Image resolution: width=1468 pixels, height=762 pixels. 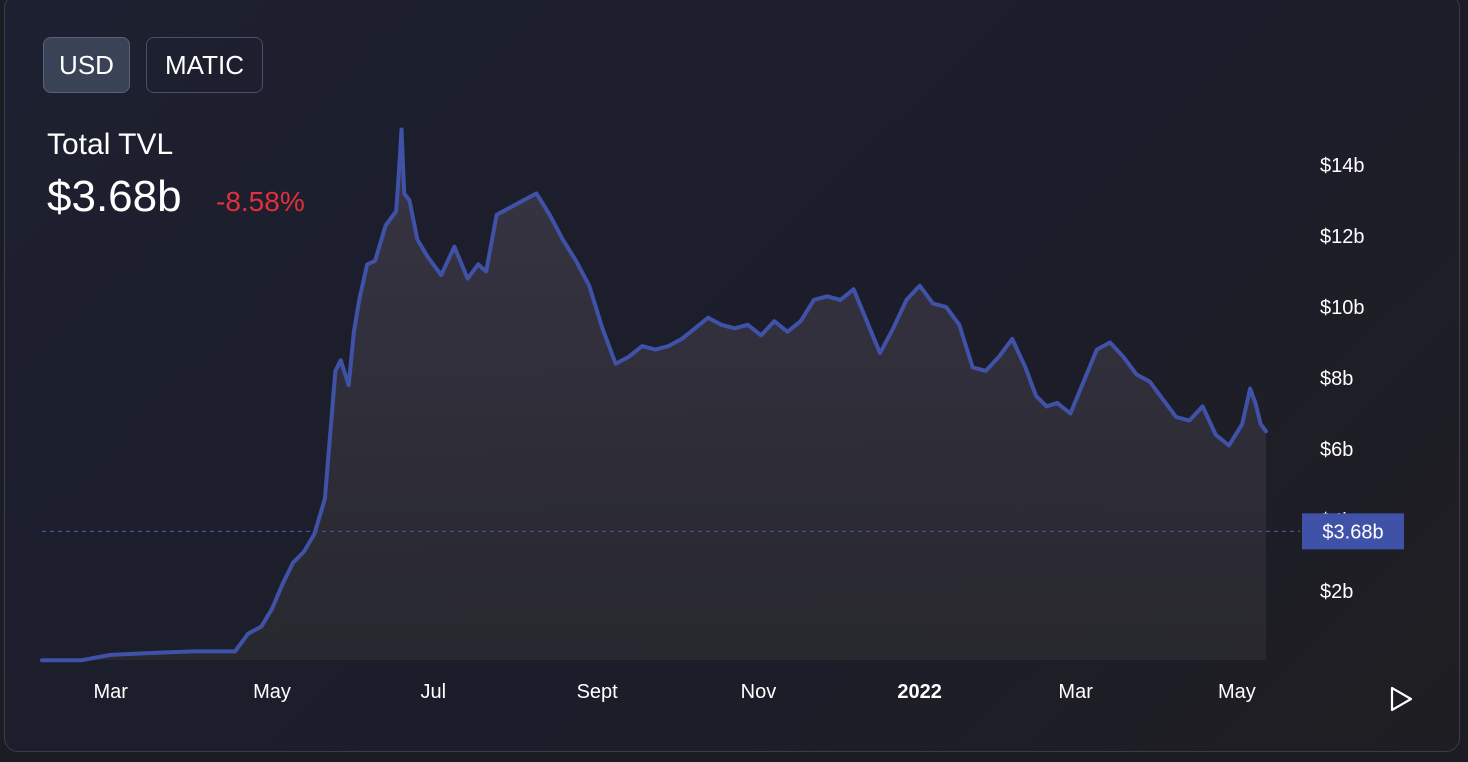 What do you see at coordinates (1336, 592) in the screenshot?
I see `y-tick-label: $2b` at bounding box center [1336, 592].